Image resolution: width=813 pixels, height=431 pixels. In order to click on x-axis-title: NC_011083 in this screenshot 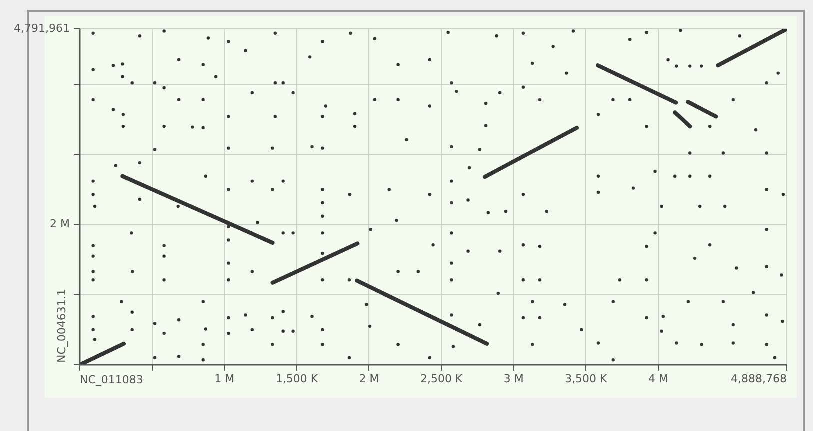, I will do `click(112, 379)`.